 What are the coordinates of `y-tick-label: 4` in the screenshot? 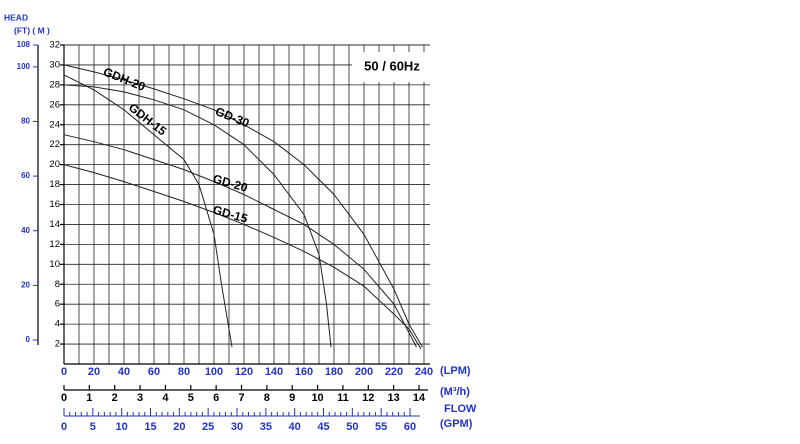 It's located at (57, 324).